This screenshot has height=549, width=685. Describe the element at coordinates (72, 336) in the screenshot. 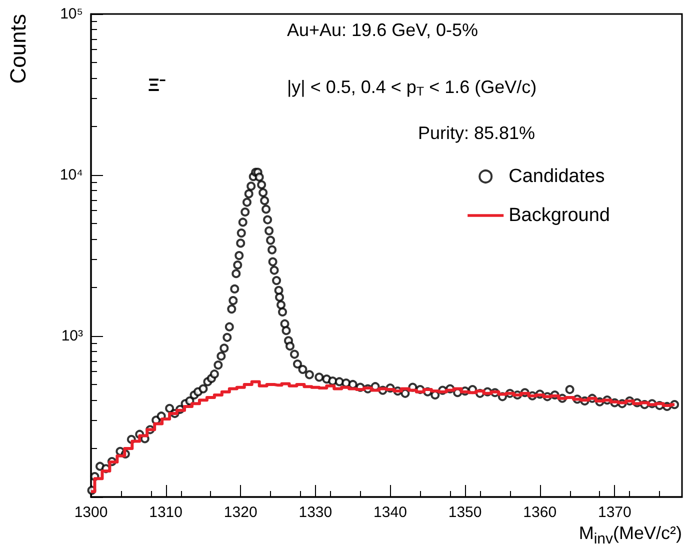

I see `y-tick-label: 10³` at that location.